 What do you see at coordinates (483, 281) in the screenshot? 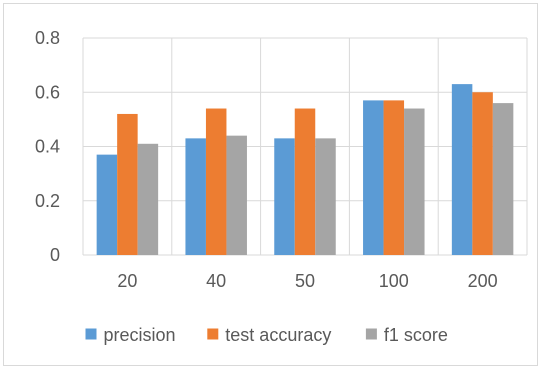
I see `x-tick-label: 200` at bounding box center [483, 281].